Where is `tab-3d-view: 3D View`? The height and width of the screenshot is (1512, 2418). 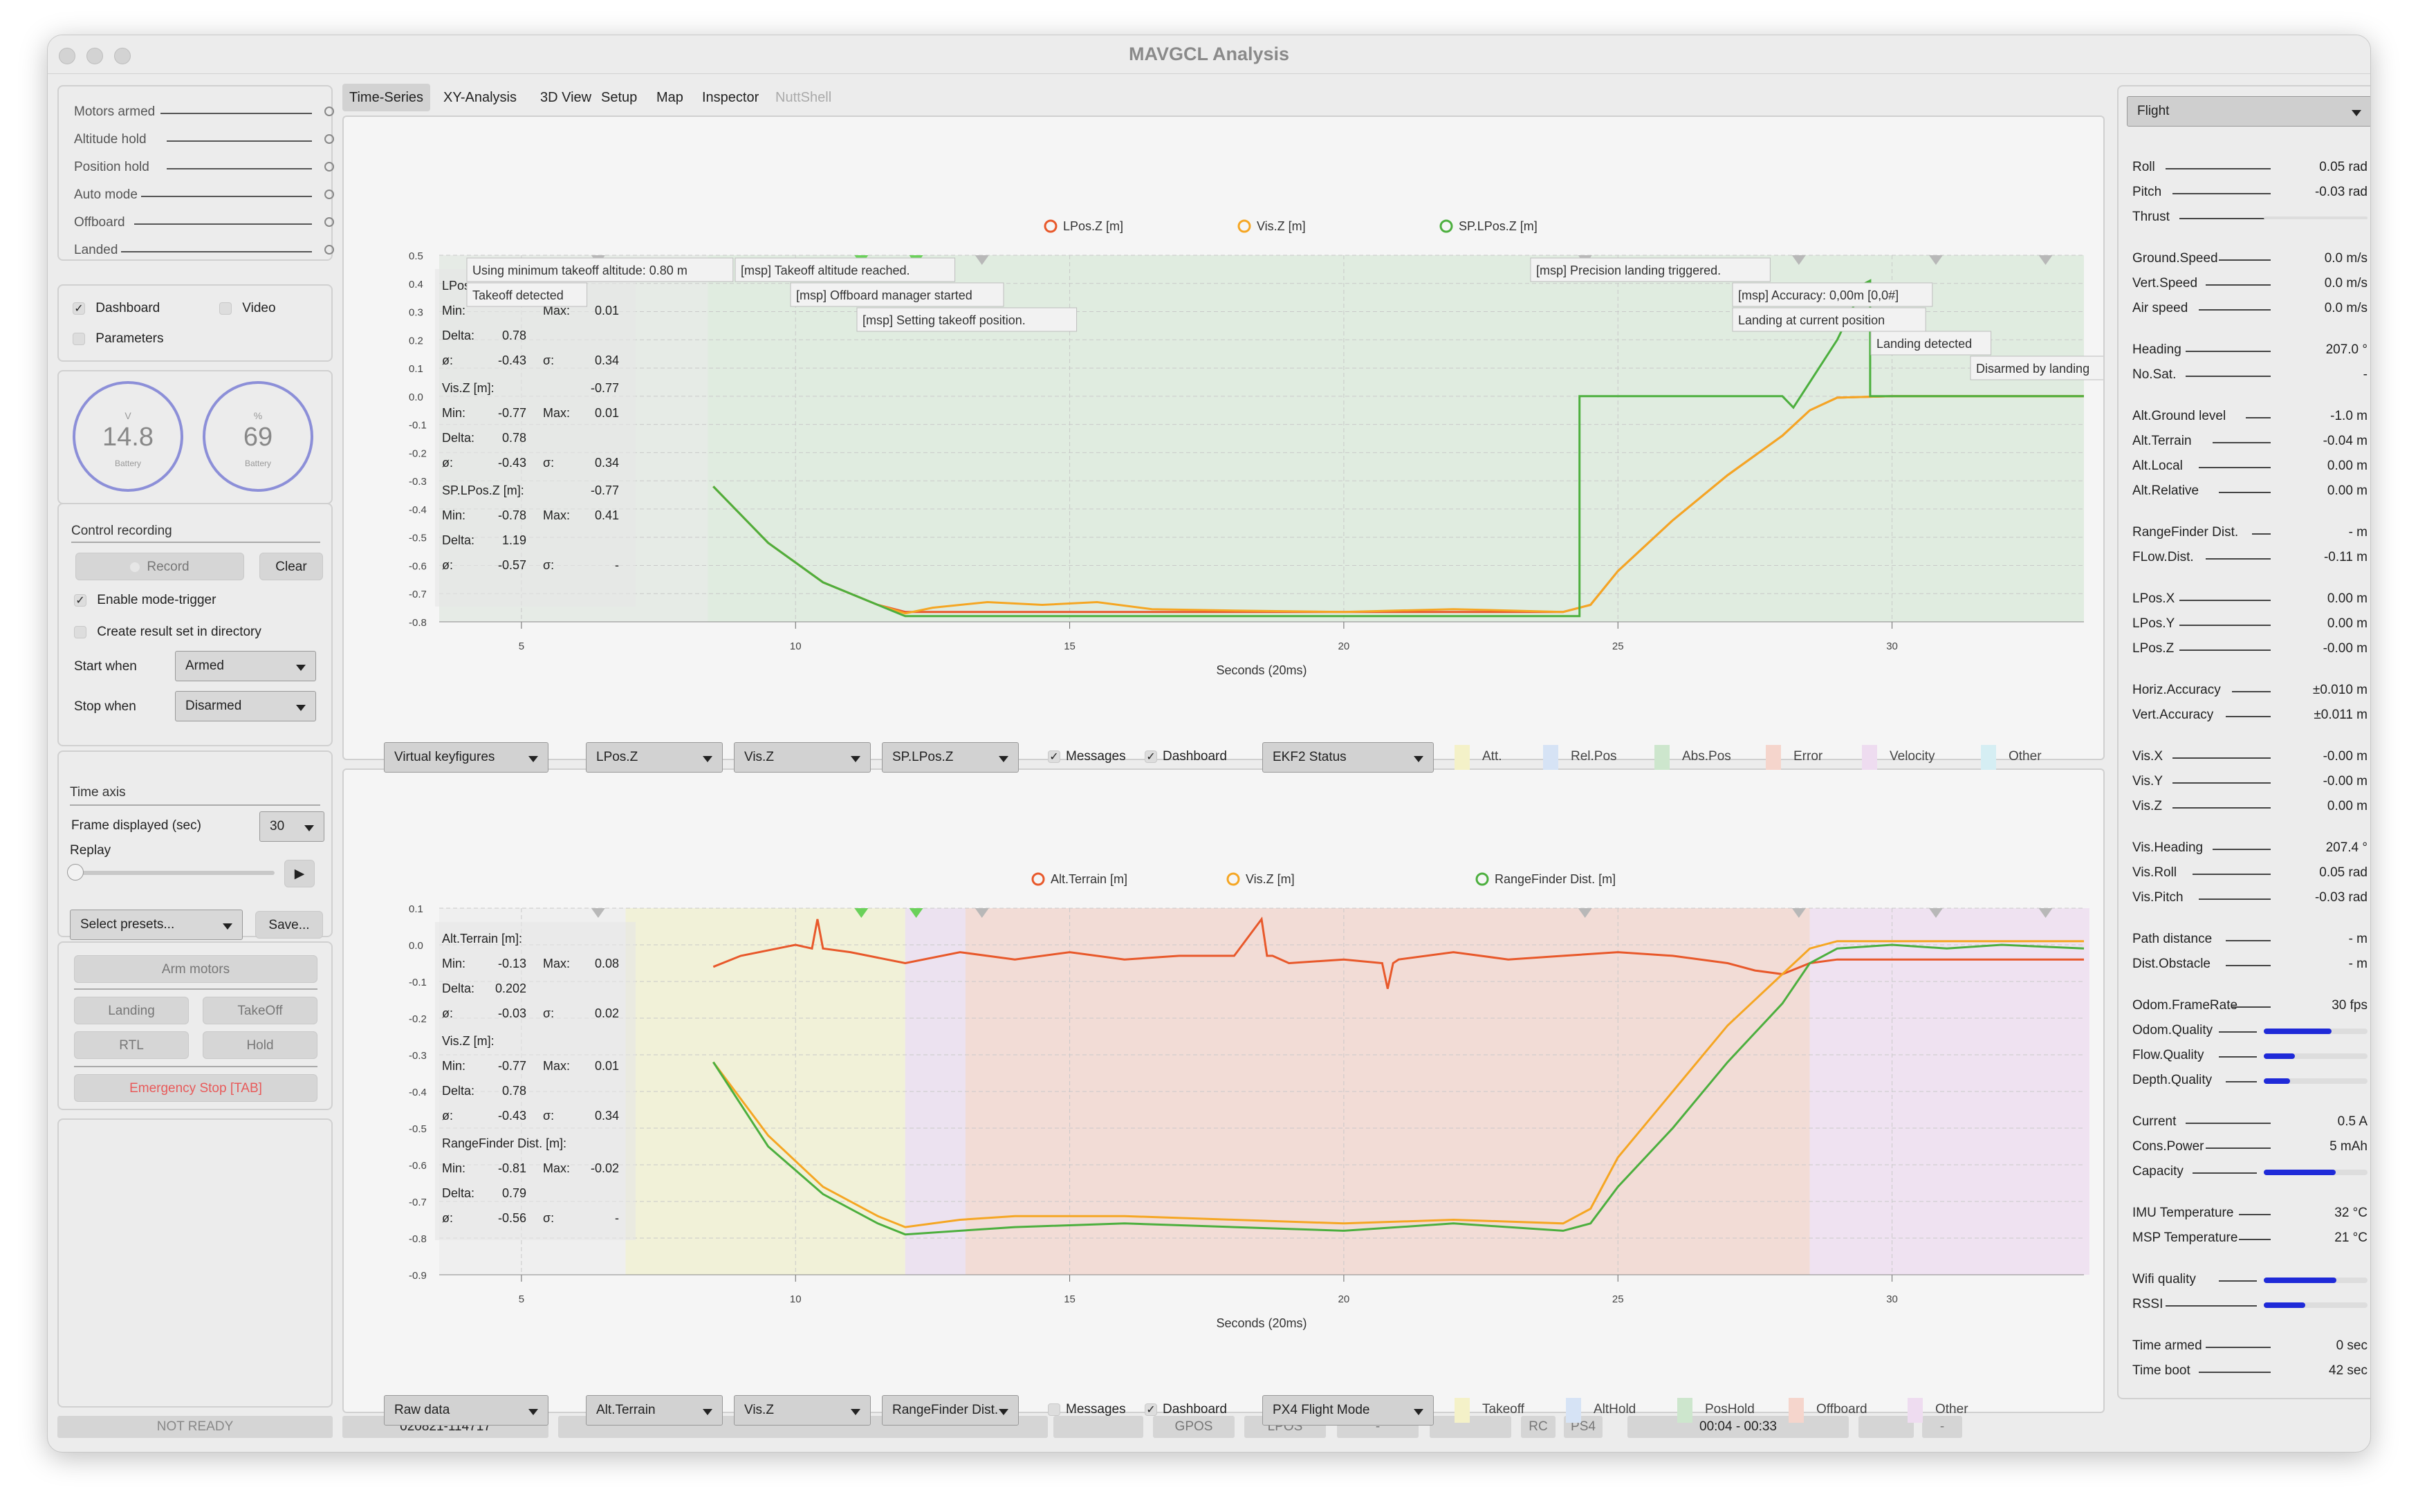
tab-3d-view: 3D View is located at coordinates (566, 97).